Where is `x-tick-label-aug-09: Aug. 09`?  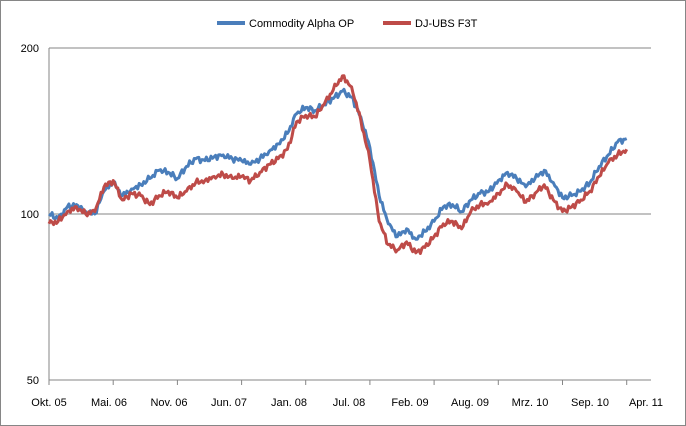
x-tick-label-aug-09: Aug. 09 is located at coordinates (470, 403).